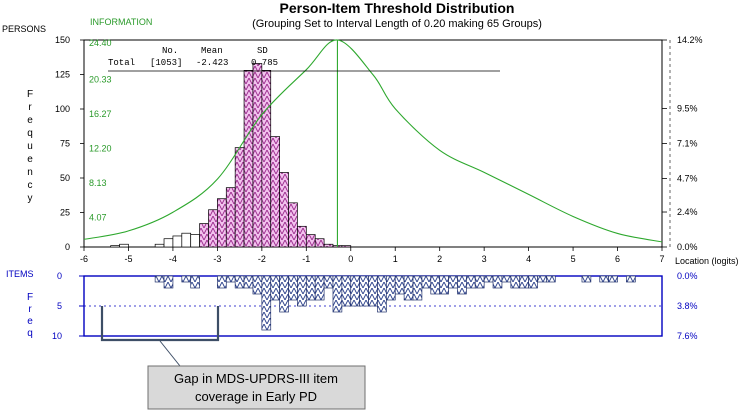 The image size is (750, 411). Describe the element at coordinates (262, 51) in the screenshot. I see `stats-header-sd: SD` at that location.